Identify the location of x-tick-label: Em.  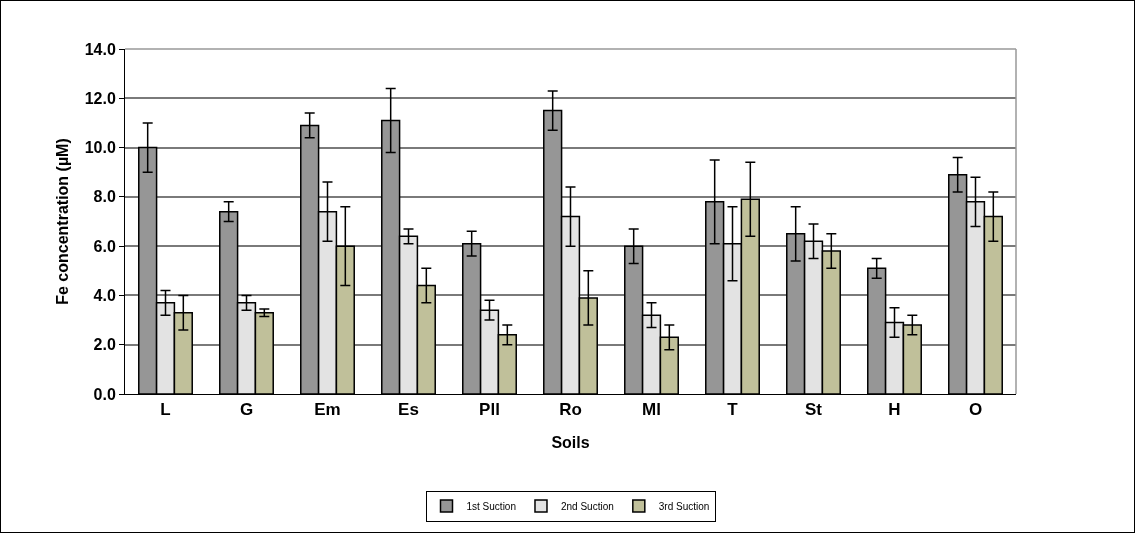
(327, 410).